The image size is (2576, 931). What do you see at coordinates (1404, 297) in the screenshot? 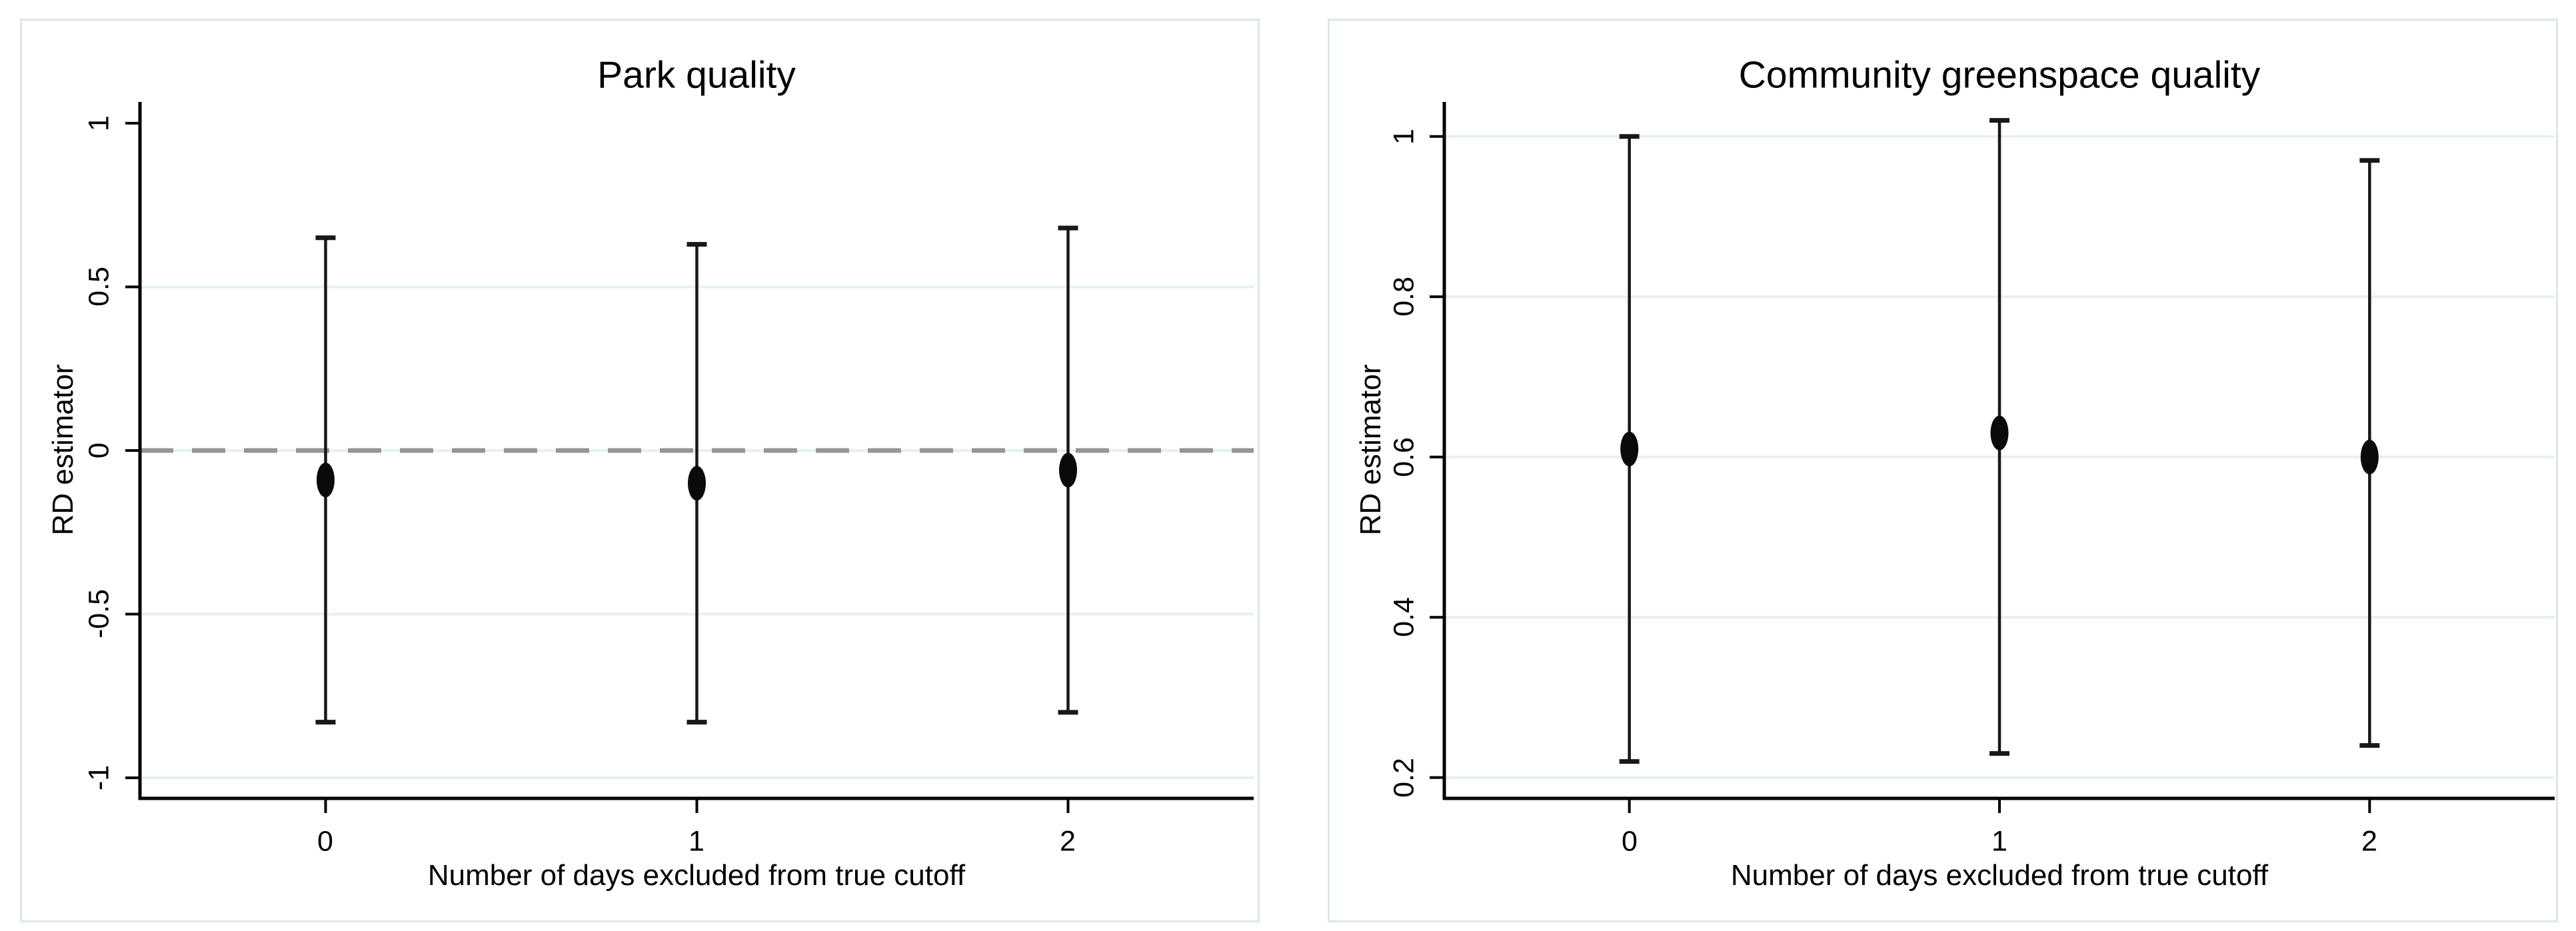
I see `y-tick-label: 0.8` at bounding box center [1404, 297].